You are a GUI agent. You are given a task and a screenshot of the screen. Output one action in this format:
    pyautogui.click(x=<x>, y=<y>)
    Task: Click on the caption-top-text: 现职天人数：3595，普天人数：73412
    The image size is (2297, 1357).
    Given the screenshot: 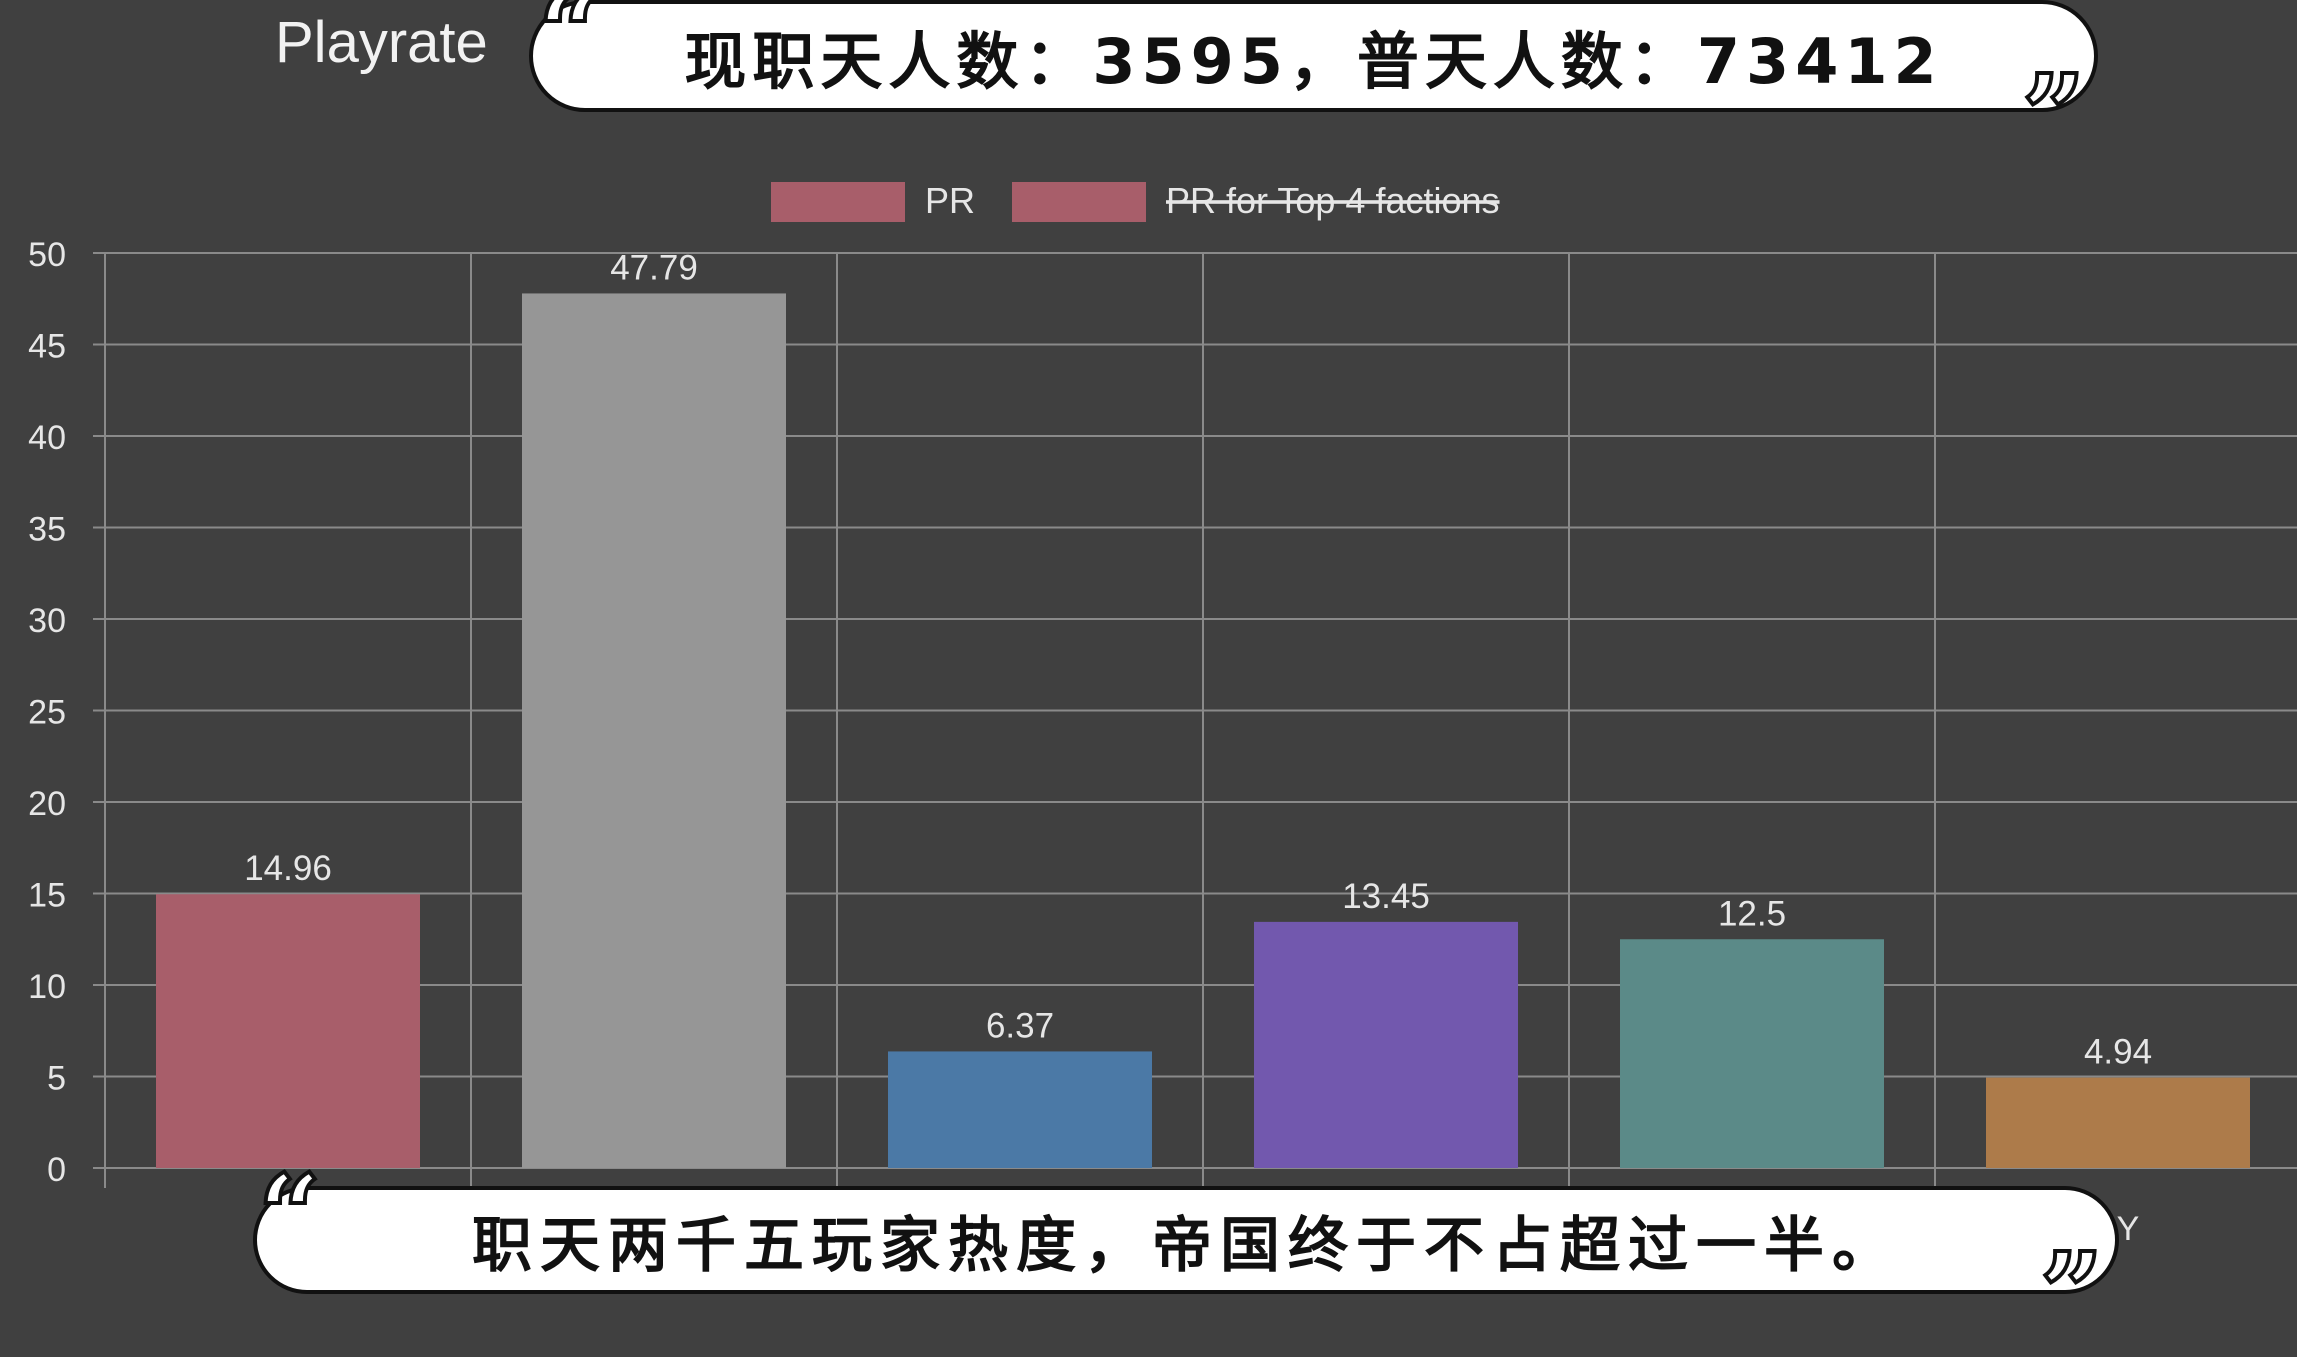 What is the action you would take?
    pyautogui.click(x=1313, y=61)
    